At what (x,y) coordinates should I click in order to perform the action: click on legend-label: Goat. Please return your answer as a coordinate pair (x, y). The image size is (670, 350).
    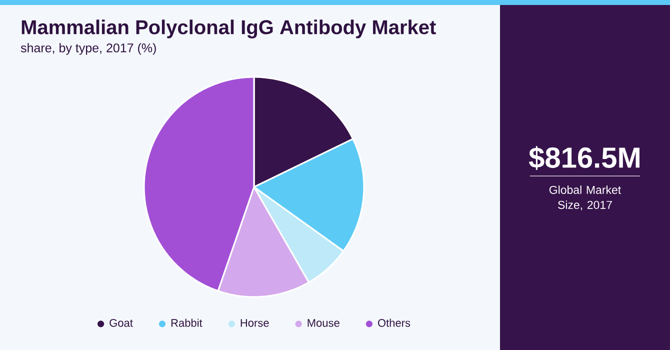
    Looking at the image, I should click on (121, 323).